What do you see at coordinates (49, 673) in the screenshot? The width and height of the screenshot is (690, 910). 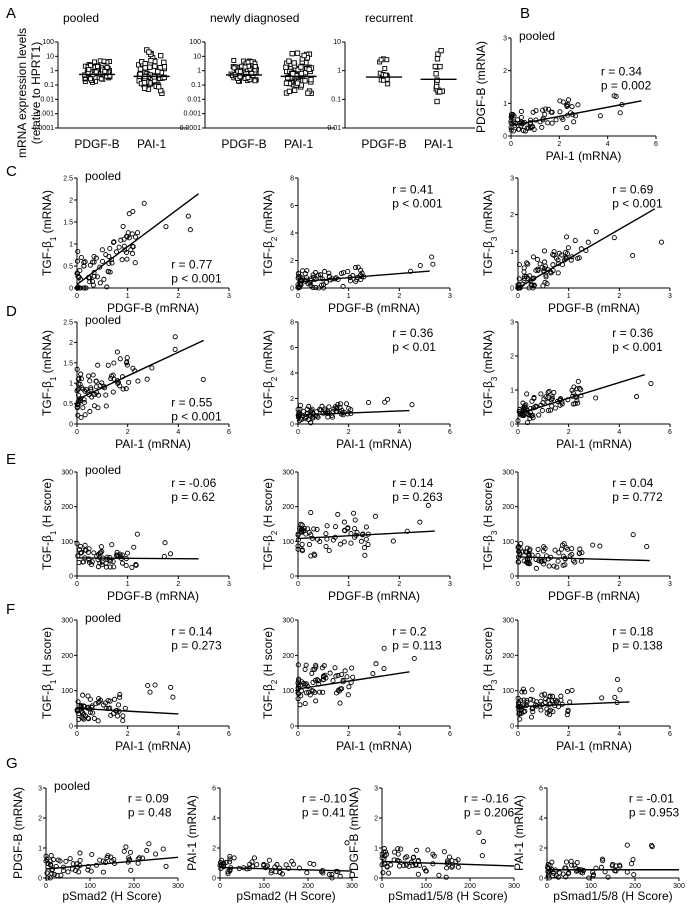 I see `y-axis-label: TGF-β1 (H score)` at bounding box center [49, 673].